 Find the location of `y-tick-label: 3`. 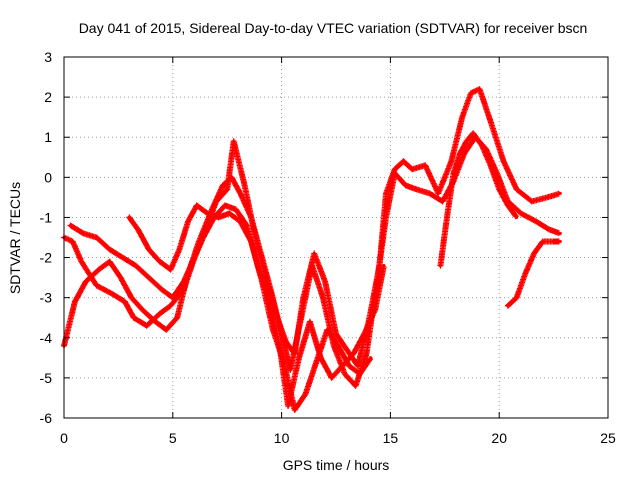

y-tick-label: 3 is located at coordinates (48, 57).